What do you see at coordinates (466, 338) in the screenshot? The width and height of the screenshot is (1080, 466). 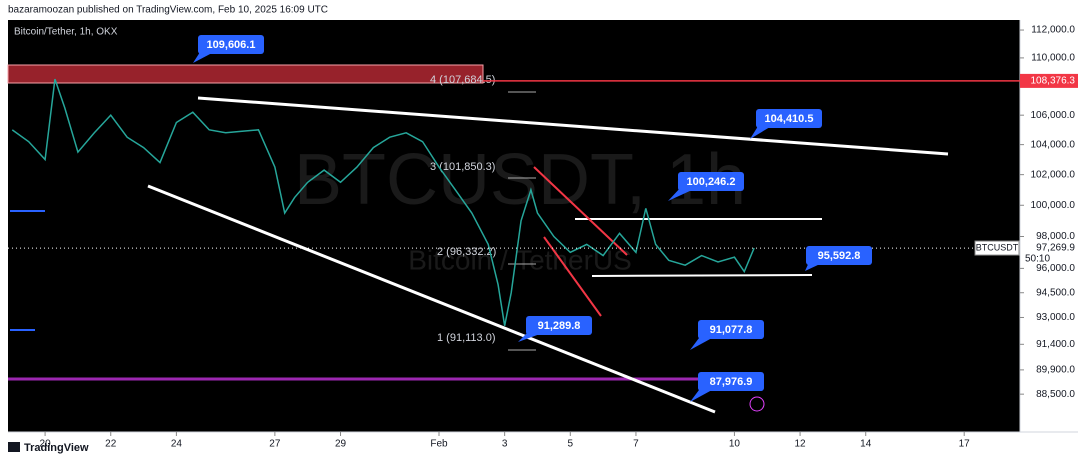 I see `fib-label: 1 (91,113.0)` at bounding box center [466, 338].